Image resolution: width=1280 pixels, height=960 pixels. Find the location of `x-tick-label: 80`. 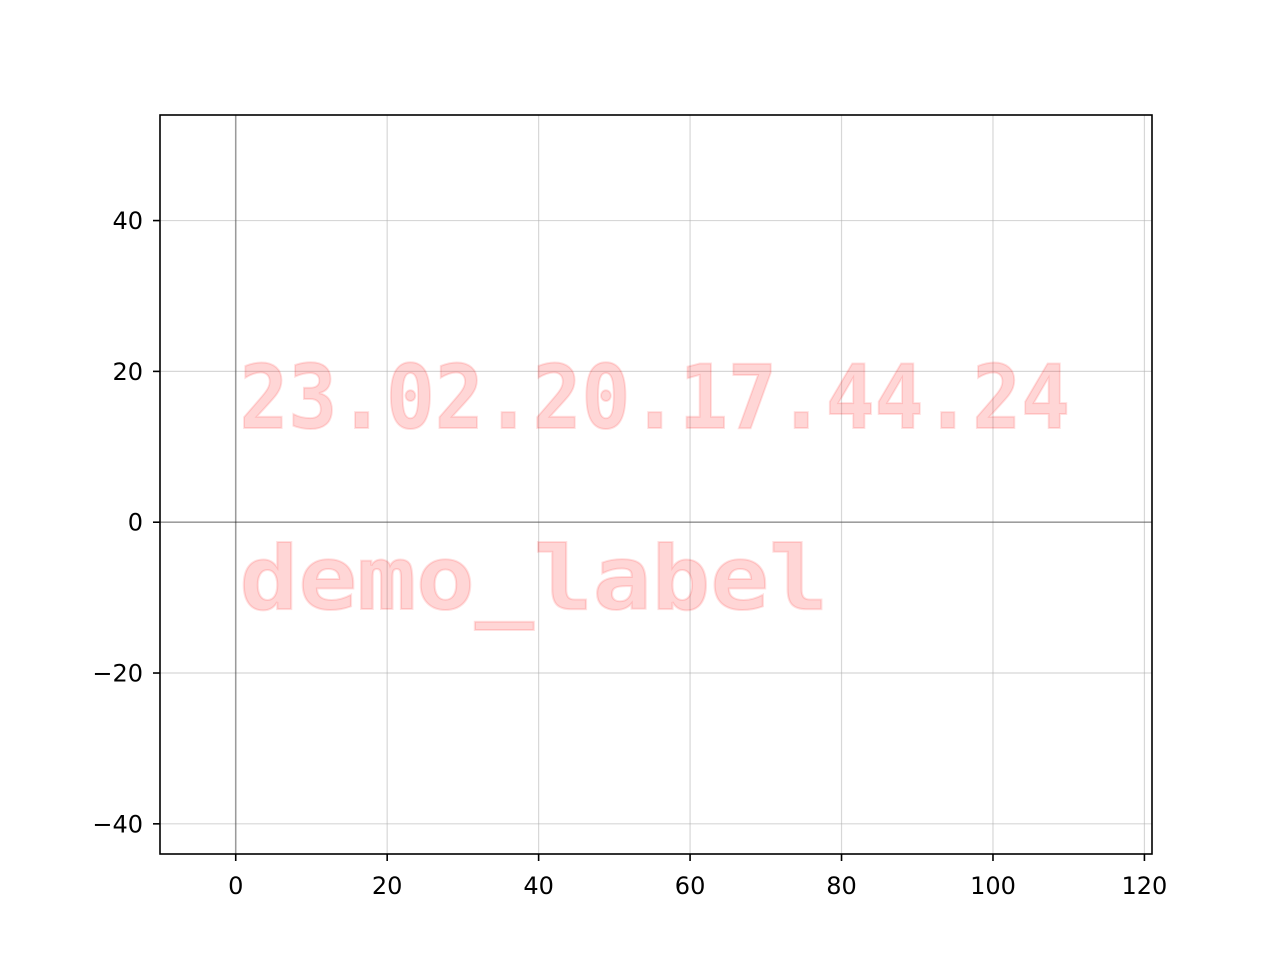

x-tick-label: 80 is located at coordinates (841, 886).